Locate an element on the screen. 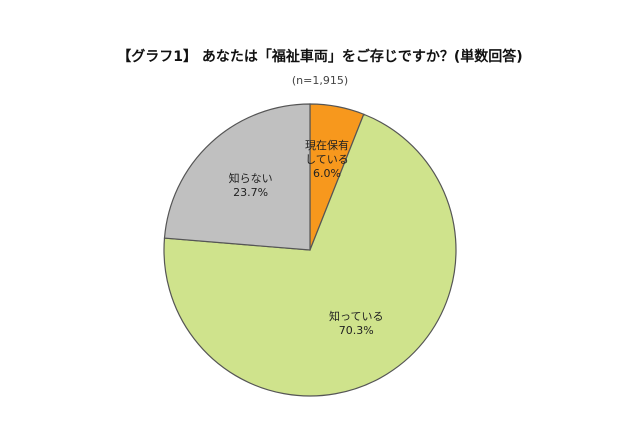 This screenshot has width=640, height=426. chart-title: 【グラフ1】 あなたは「福祉車両」をご存じですか？(単数回答) is located at coordinates (320, 57).